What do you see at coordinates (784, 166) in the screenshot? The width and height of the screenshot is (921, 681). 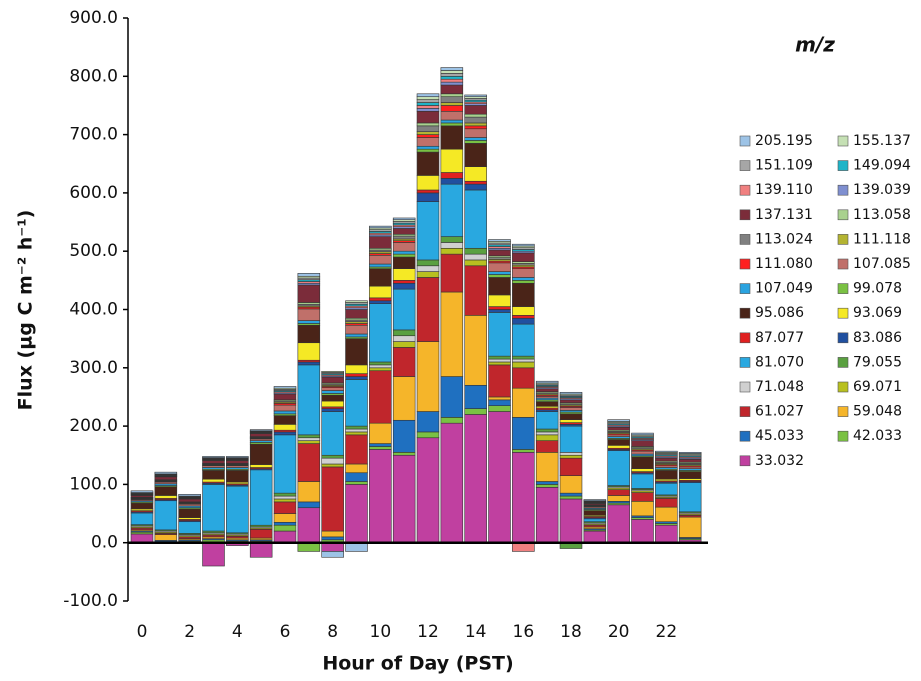 I see `legend-label: 151.109` at bounding box center [784, 166].